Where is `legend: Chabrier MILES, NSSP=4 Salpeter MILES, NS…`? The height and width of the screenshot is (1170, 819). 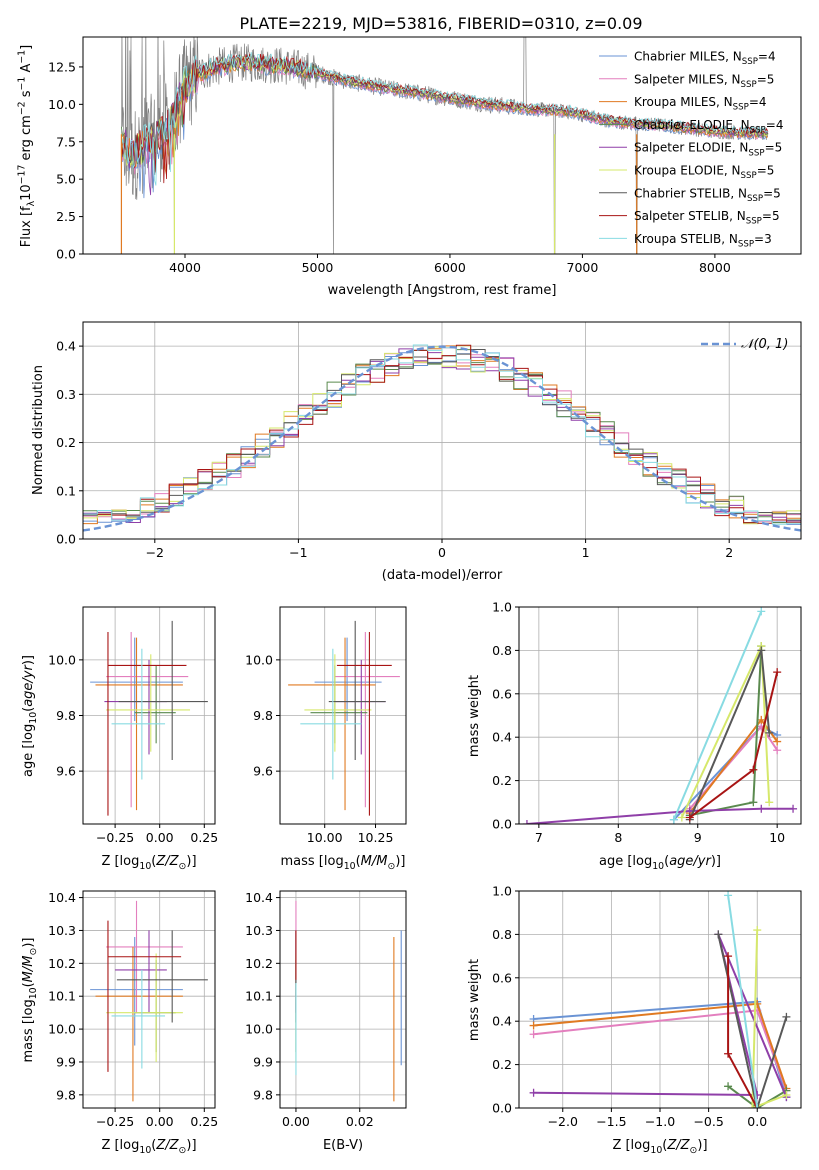
legend: Chabrier MILES, NSSP=4 Salpeter MILES, NS… is located at coordinates (691, 150).